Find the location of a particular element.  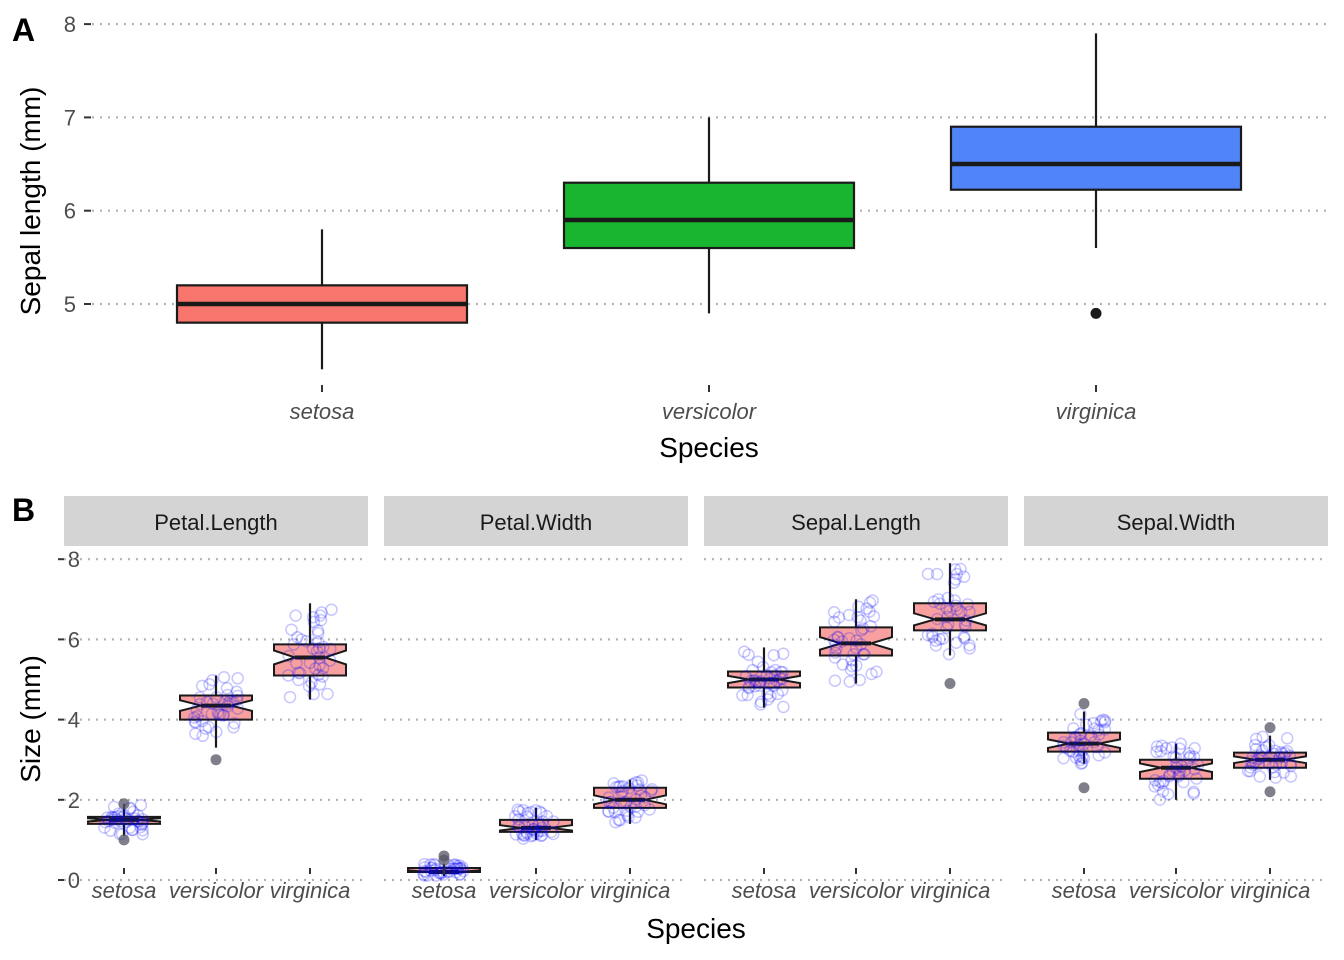

x-axis-title: Species is located at coordinates (709, 447).